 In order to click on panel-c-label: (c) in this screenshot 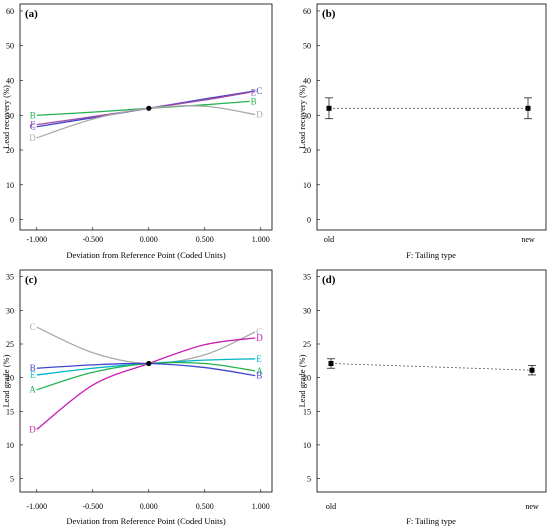, I will do `click(31, 280)`.